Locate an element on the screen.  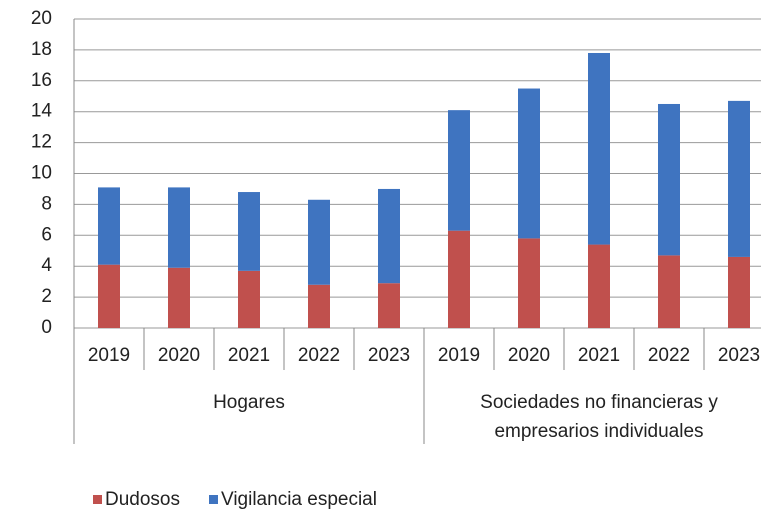
group-label: Hogares is located at coordinates (249, 402).